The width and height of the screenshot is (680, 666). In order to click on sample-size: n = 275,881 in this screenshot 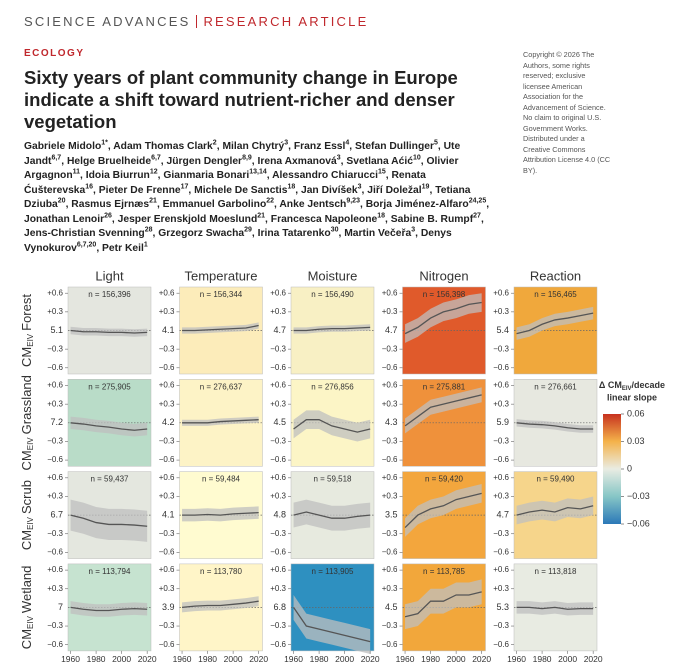, I will do `click(444, 386)`.